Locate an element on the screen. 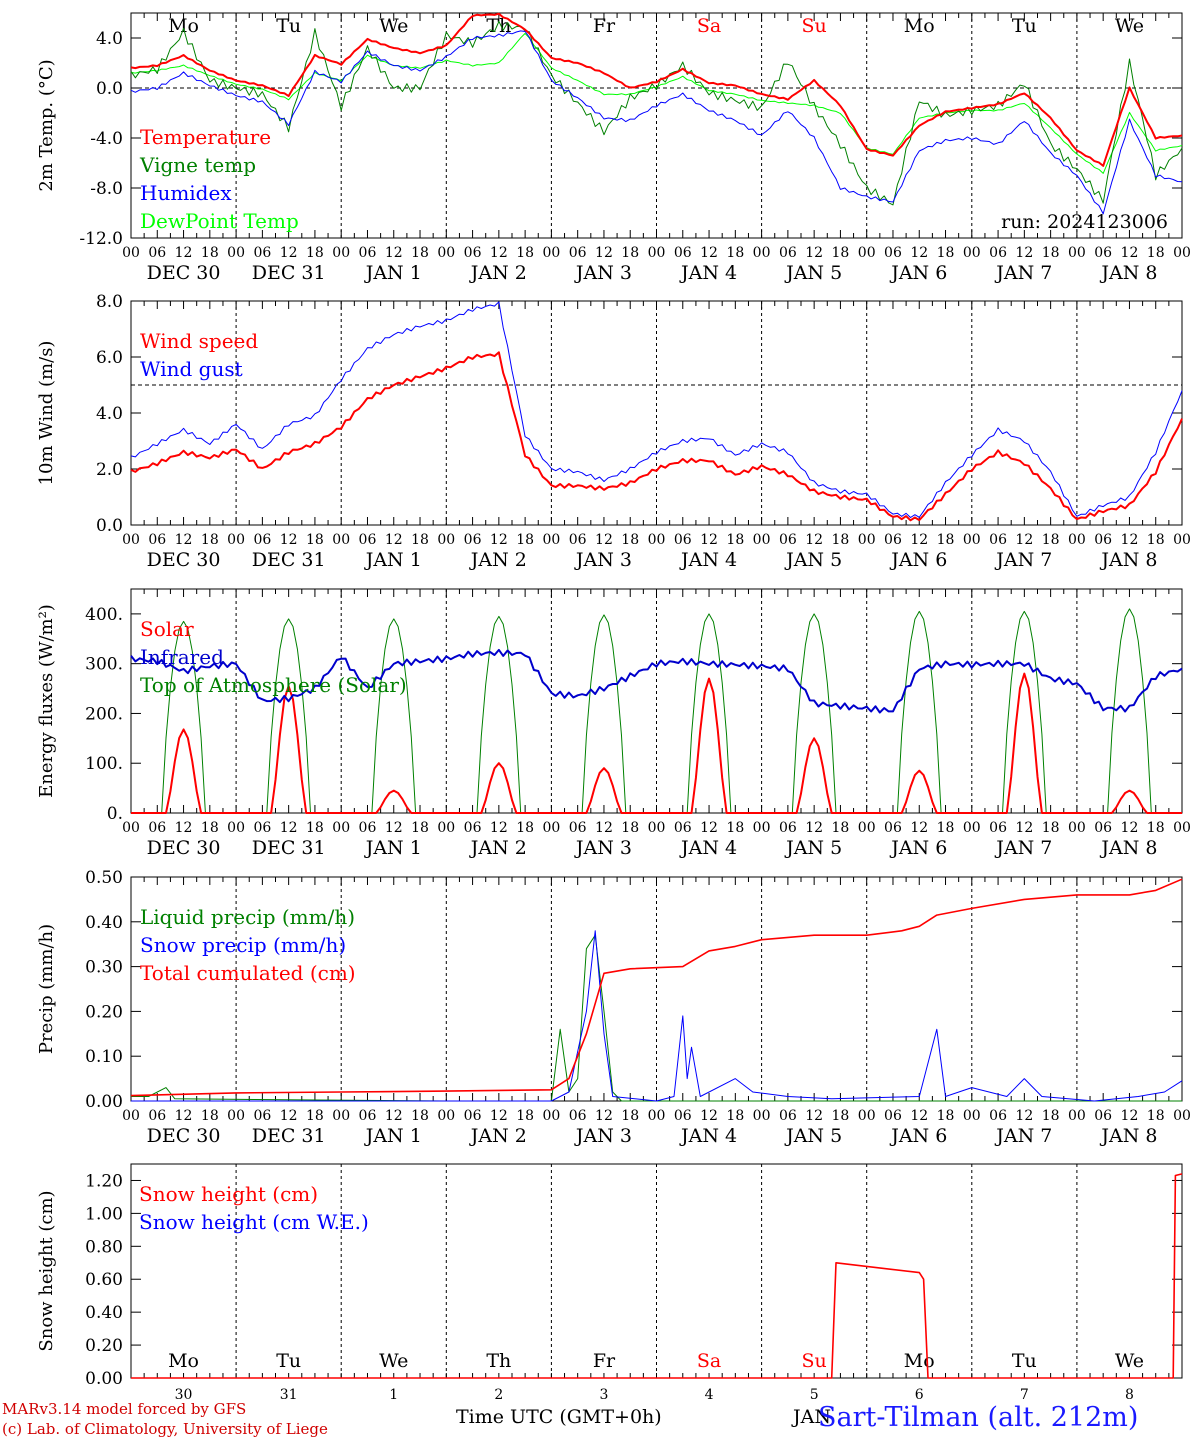 The height and width of the screenshot is (1440, 1194). day-number: 3 is located at coordinates (603, 1395).